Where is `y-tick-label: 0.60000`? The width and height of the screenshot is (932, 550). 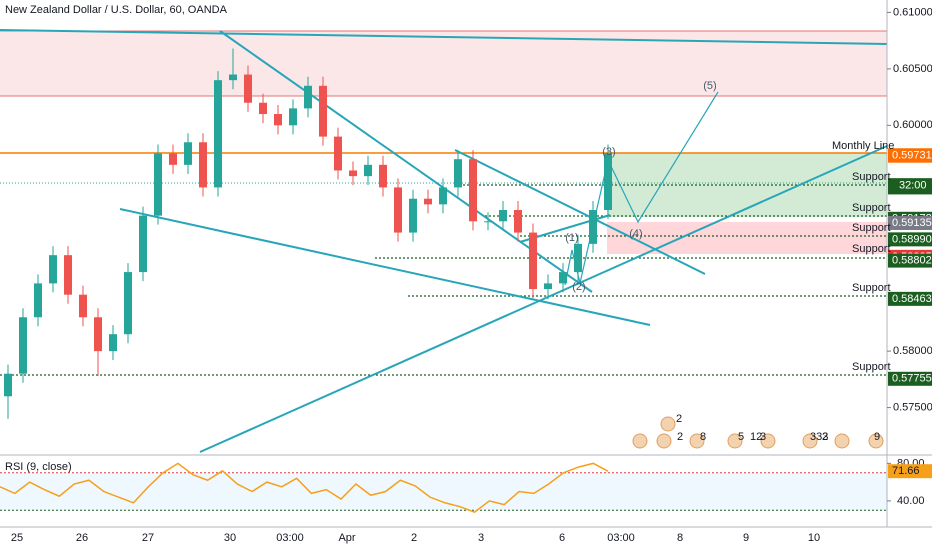
y-tick-label: 0.60000 is located at coordinates (912, 125).